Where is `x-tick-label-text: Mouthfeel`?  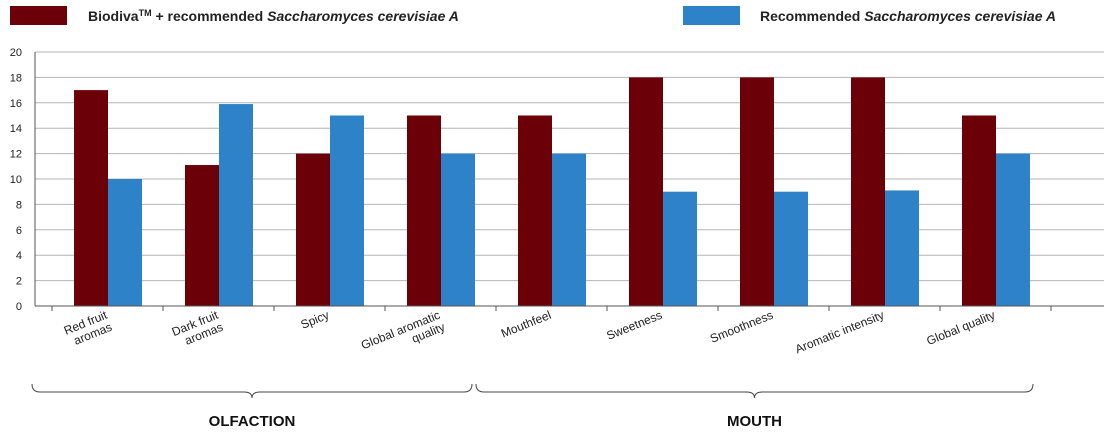 x-tick-label-text: Mouthfeel is located at coordinates (526, 324).